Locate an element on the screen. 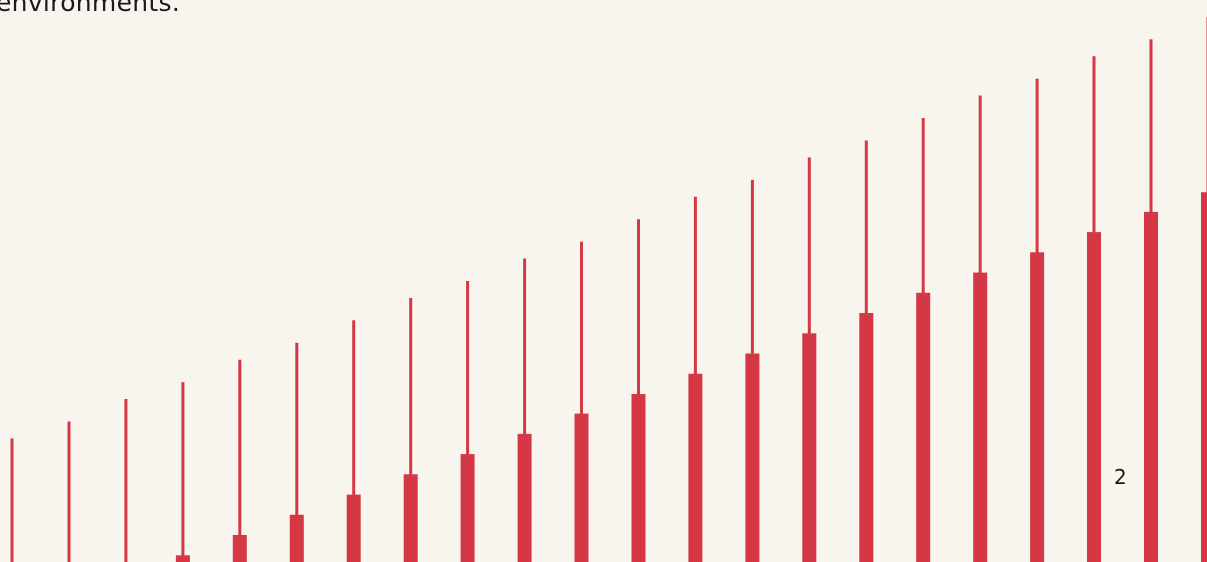 This screenshot has height=562, width=1207. caption-text: environments. is located at coordinates (90, 8).